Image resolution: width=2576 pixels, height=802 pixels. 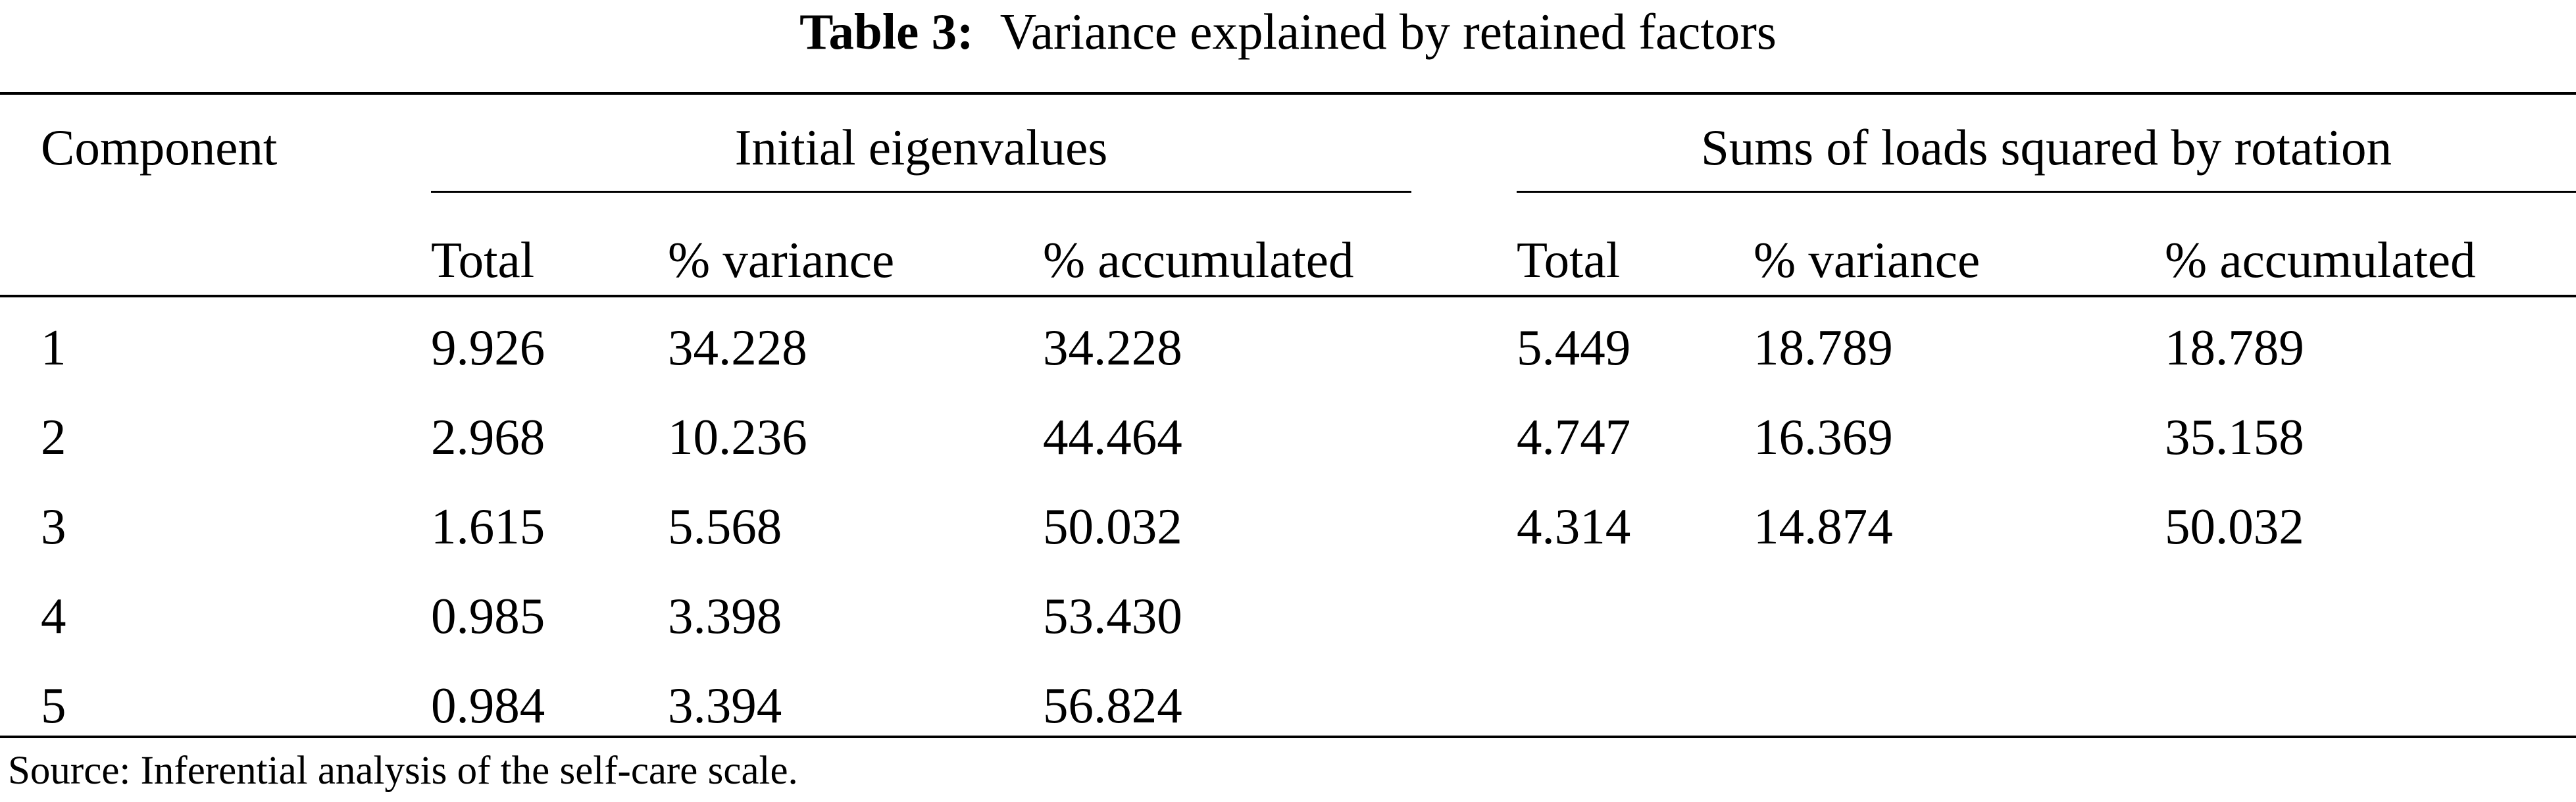 What do you see at coordinates (1198, 260) in the screenshot?
I see `header-accumulated-initial: % accumulated` at bounding box center [1198, 260].